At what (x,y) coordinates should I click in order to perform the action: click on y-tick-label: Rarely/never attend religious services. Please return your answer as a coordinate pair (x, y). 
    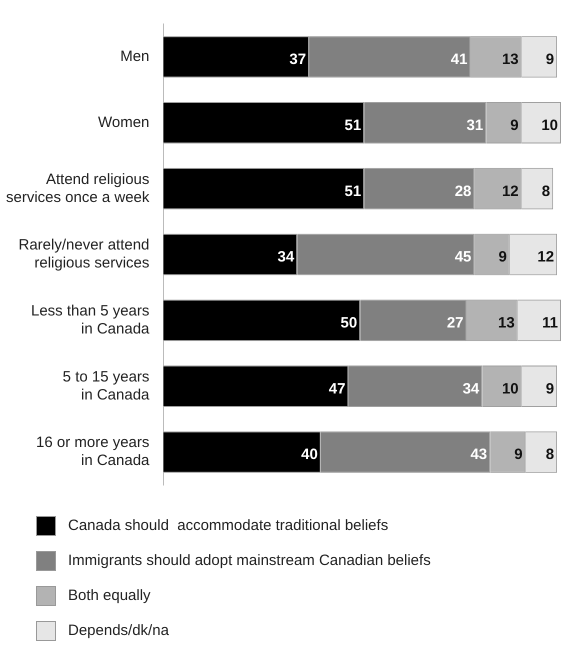
    Looking at the image, I should click on (84, 254).